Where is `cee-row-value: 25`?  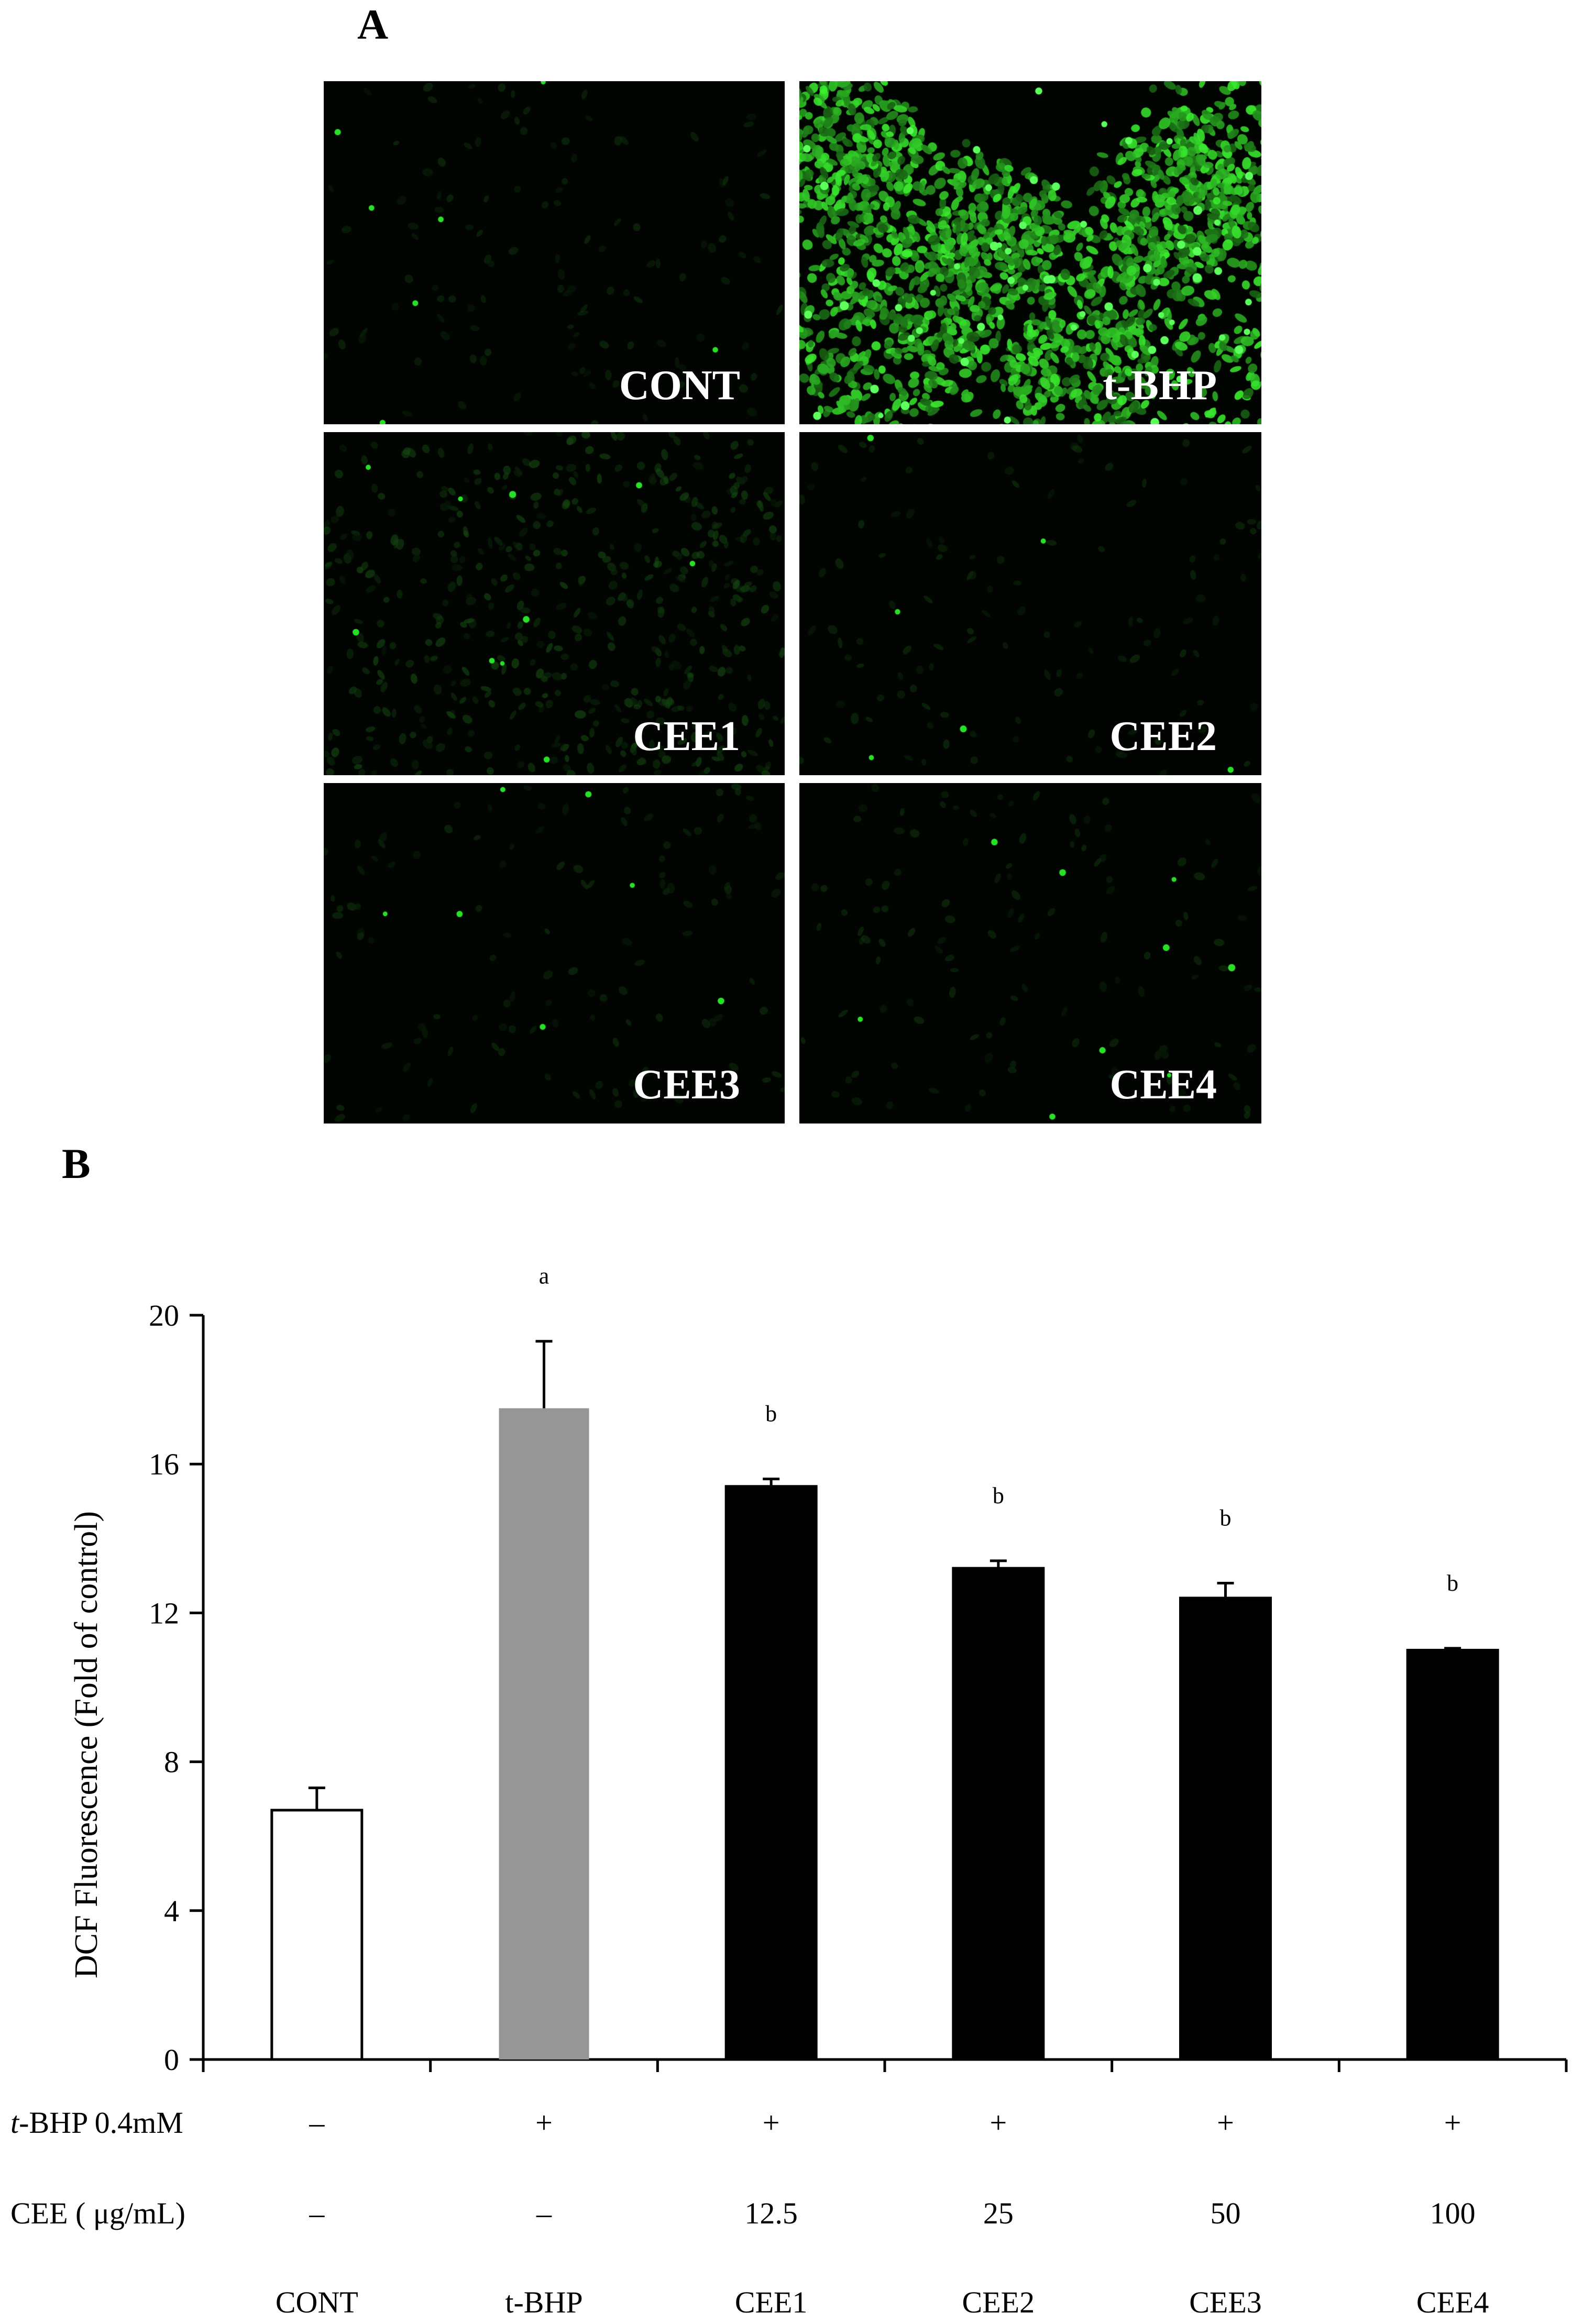 cee-row-value: 25 is located at coordinates (998, 2213).